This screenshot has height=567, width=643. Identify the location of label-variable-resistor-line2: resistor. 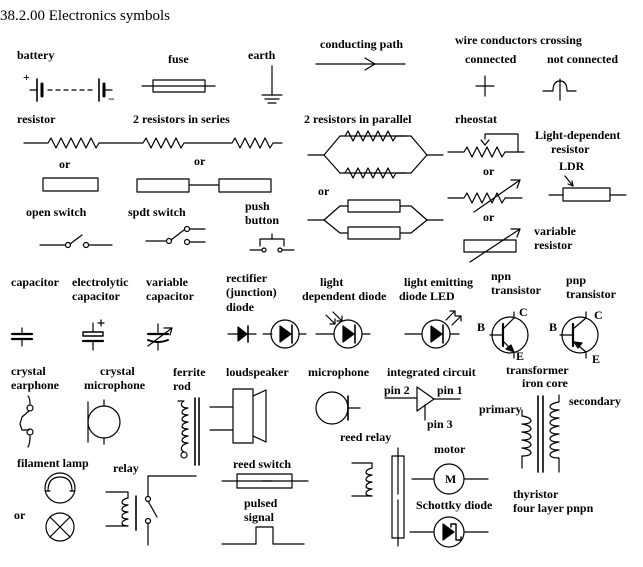
(553, 245).